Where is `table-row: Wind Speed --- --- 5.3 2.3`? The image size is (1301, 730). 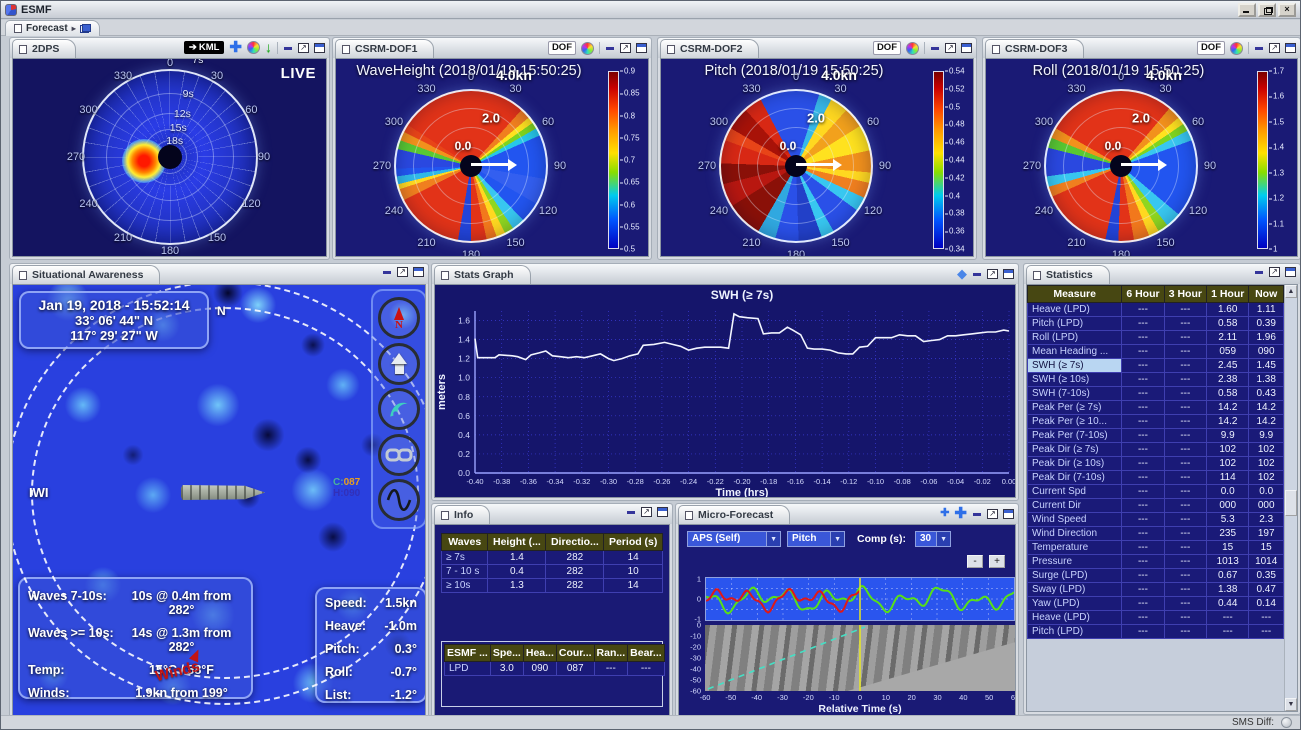 table-row: Wind Speed --- --- 5.3 2.3 is located at coordinates (1155, 519).